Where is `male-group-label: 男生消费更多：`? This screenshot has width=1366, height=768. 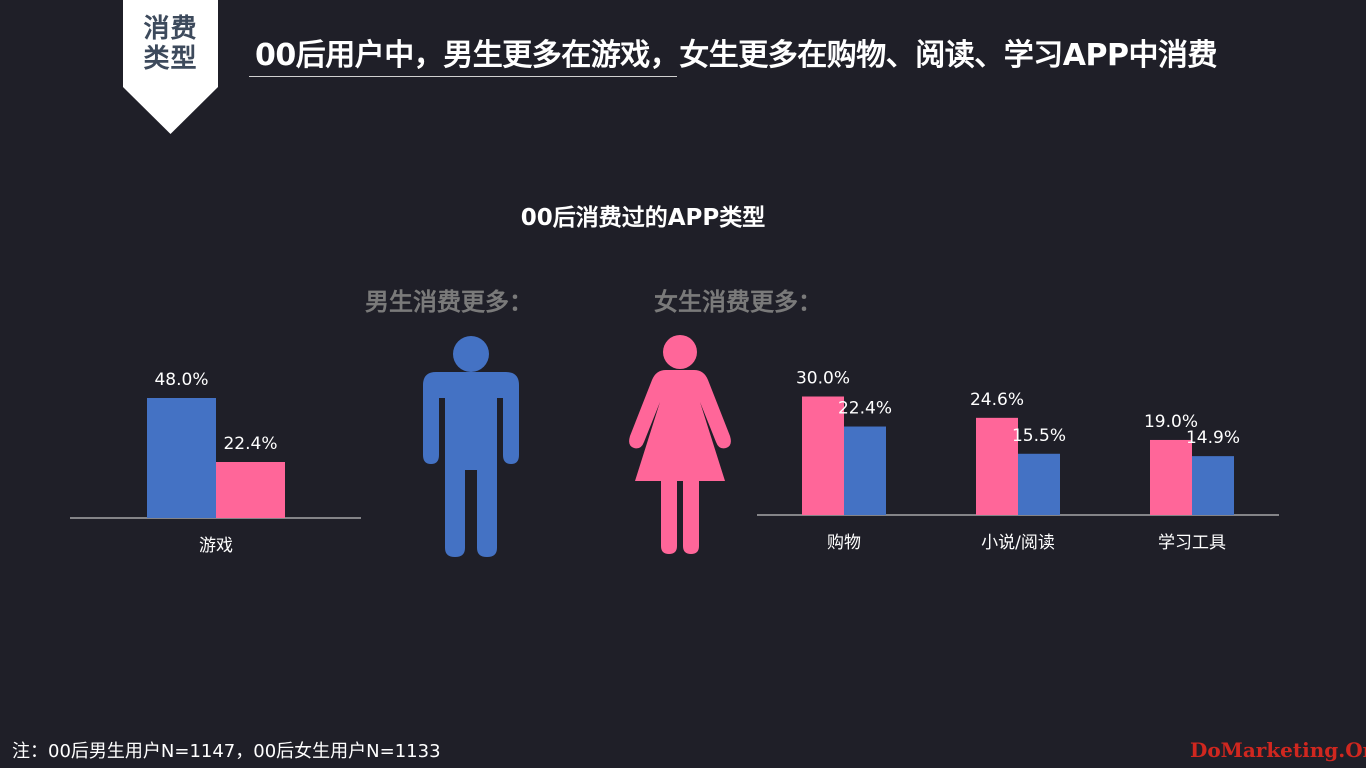 male-group-label: 男生消费更多： is located at coordinates (449, 302).